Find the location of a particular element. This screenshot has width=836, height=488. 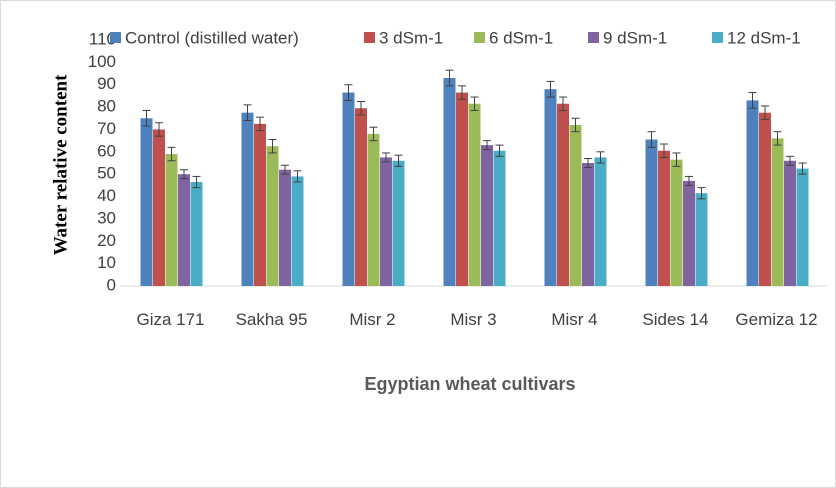

y-tick-label: 110 is located at coordinates (102, 38).